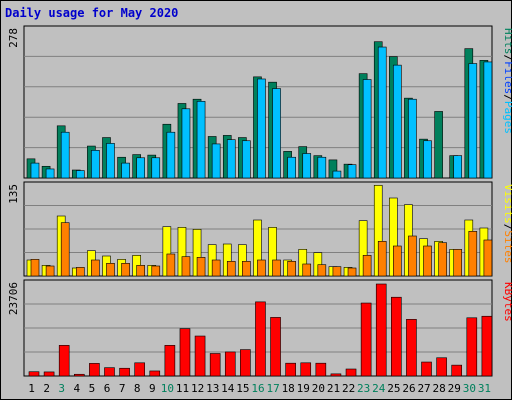 This screenshot has height=400, width=512. I want to click on day-label-19: 19, so click(303, 388).